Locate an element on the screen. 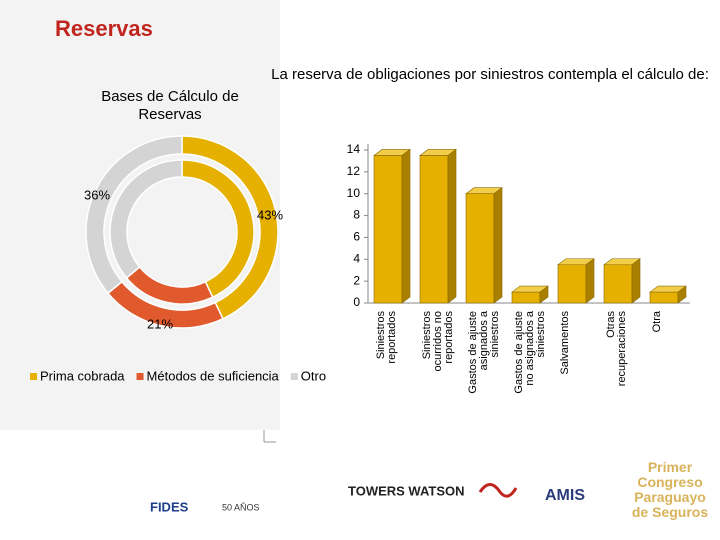  y-tick-label: 8 is located at coordinates (356, 215).